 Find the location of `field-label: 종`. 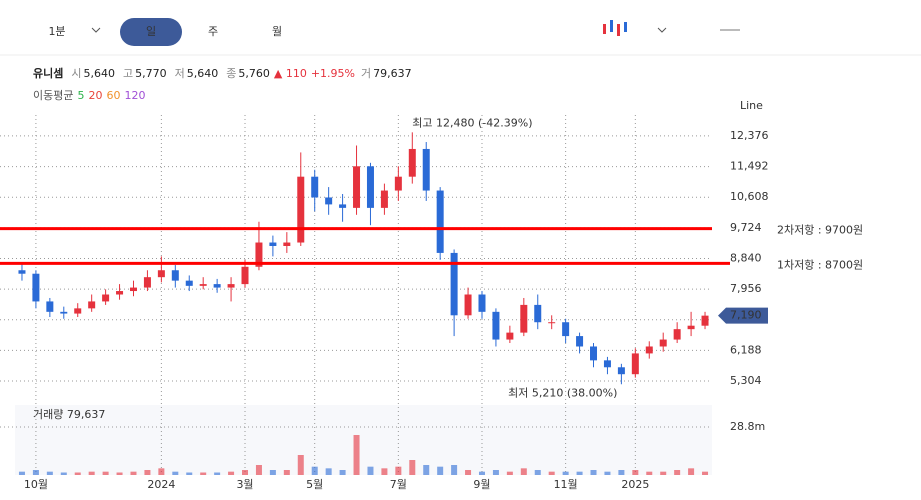

field-label: 종 is located at coordinates (231, 73).